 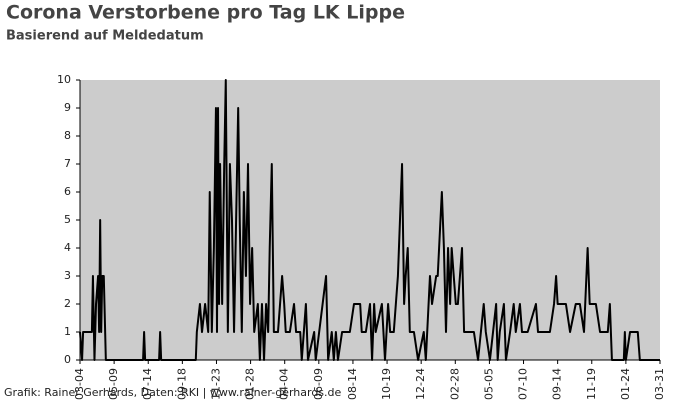 What do you see at coordinates (64, 79) in the screenshot?
I see `y-tick-label: 10` at bounding box center [64, 79].